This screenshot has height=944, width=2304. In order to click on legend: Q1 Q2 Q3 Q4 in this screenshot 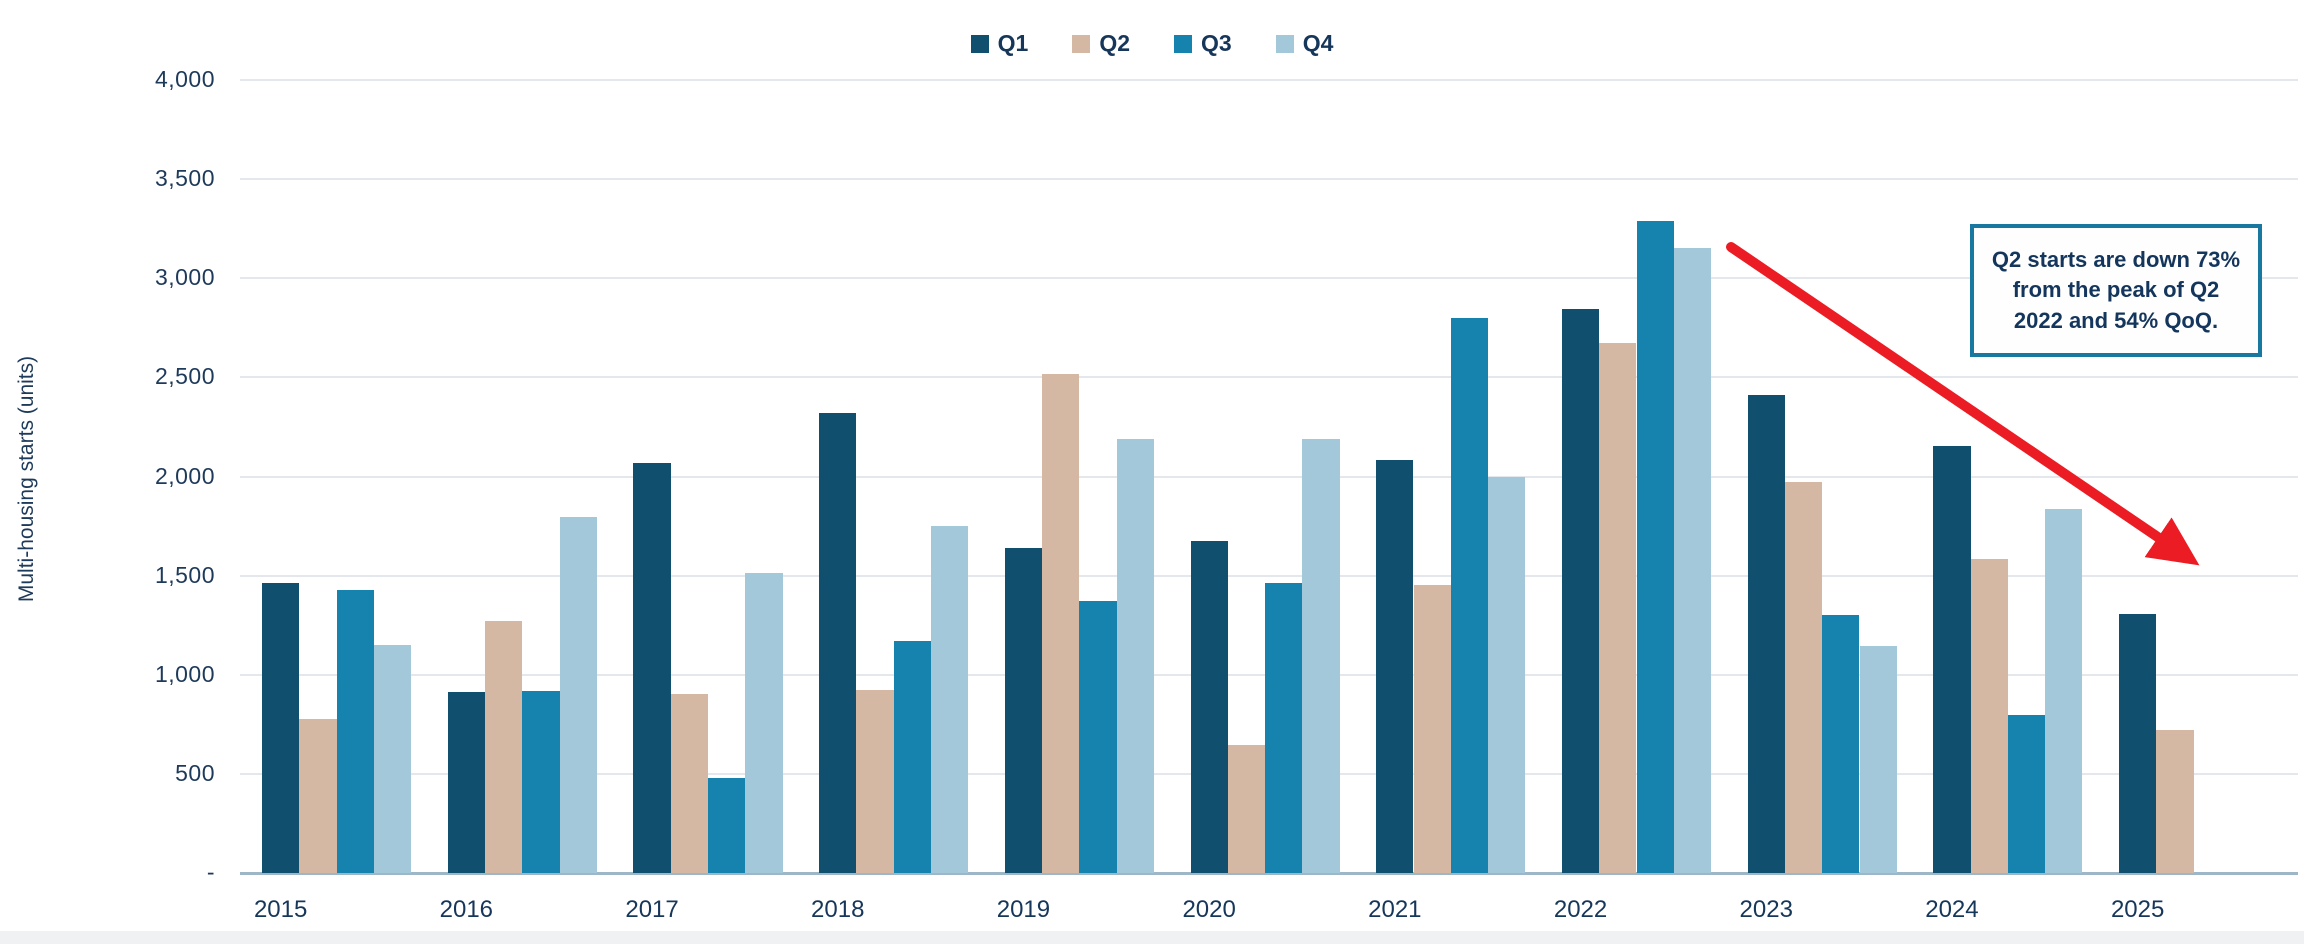, I will do `click(1152, 43)`.